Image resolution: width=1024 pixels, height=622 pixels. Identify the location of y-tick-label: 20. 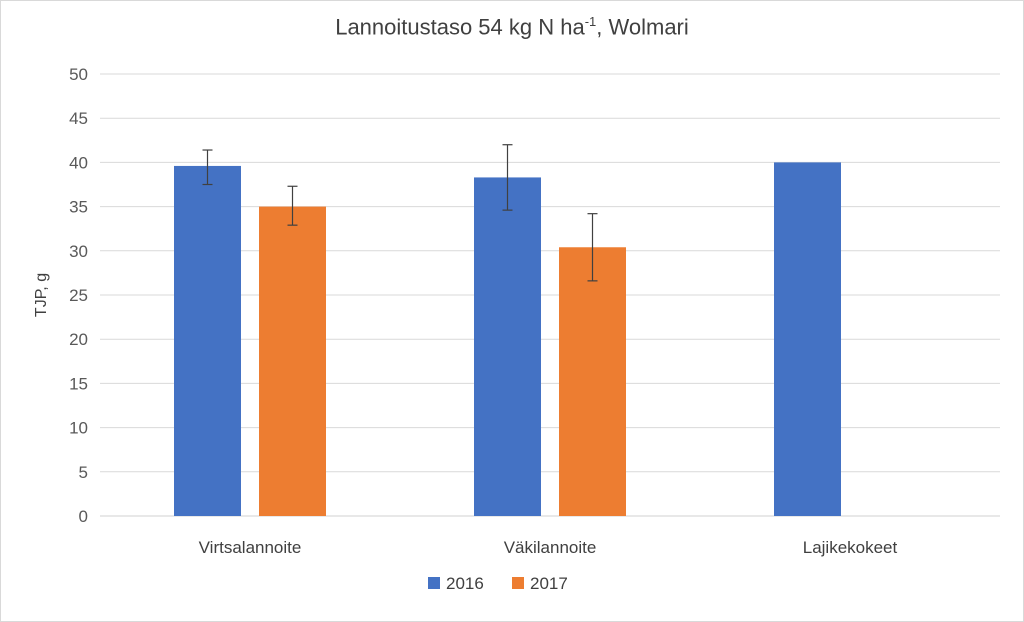
(78, 339).